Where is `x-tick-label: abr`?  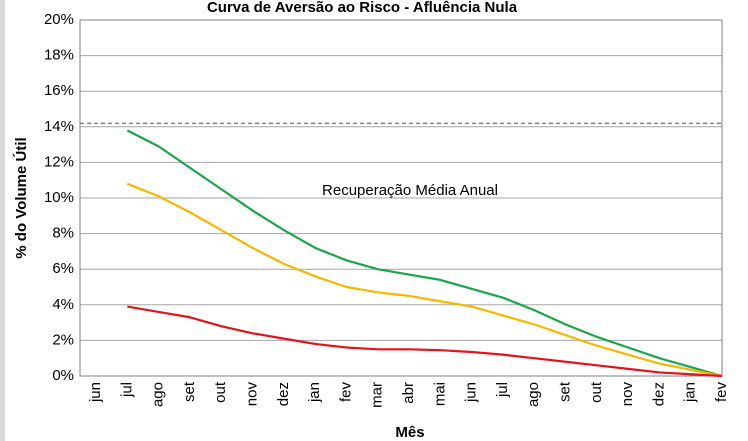
x-tick-label: abr is located at coordinates (408, 393).